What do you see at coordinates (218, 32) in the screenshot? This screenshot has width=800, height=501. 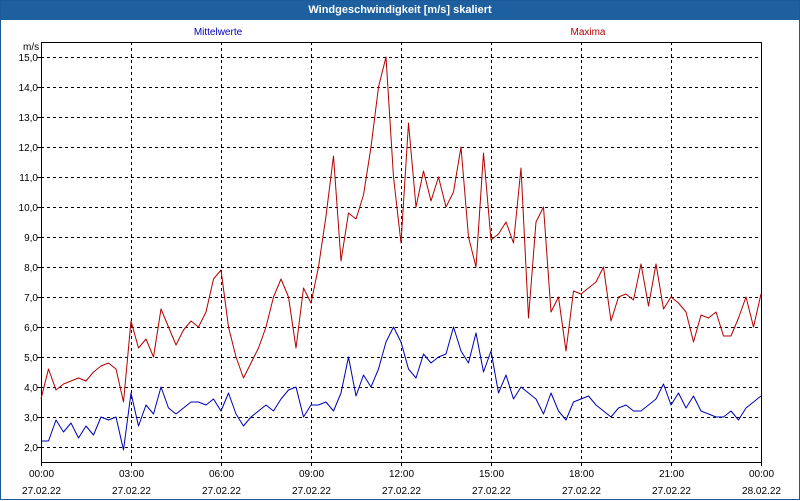 I see `legend-mittelwerte: Mittelwerte` at bounding box center [218, 32].